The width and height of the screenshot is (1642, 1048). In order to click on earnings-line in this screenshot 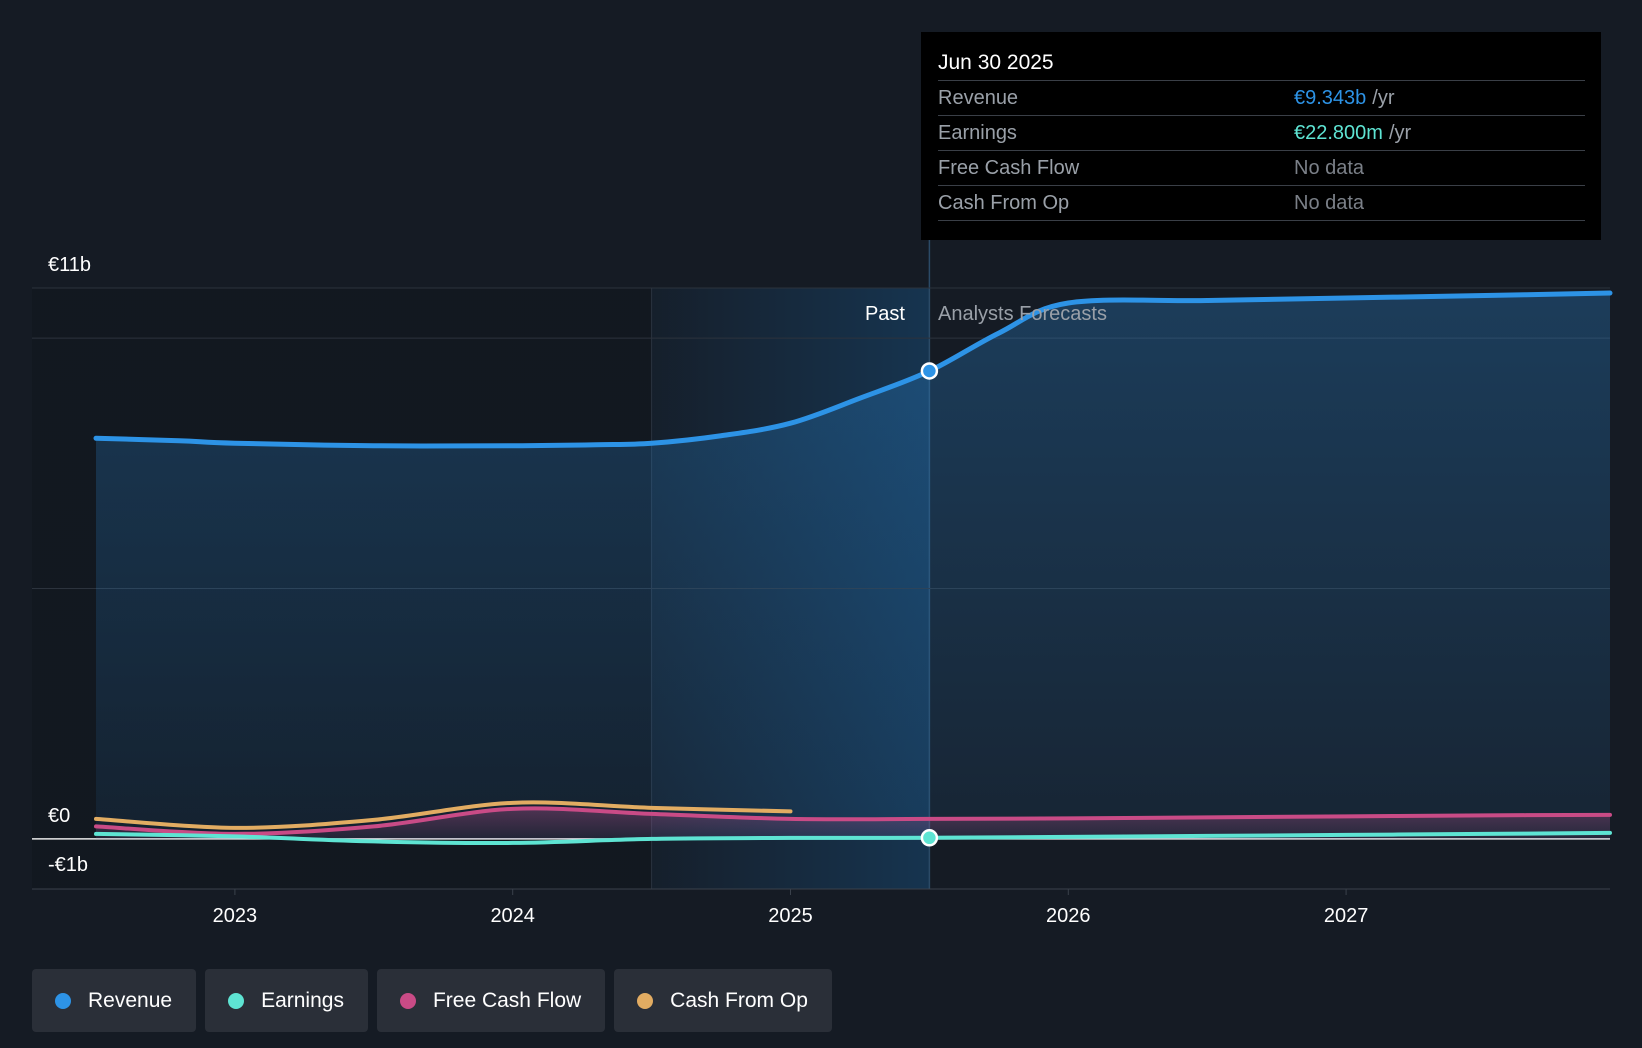, I will do `click(853, 838)`.